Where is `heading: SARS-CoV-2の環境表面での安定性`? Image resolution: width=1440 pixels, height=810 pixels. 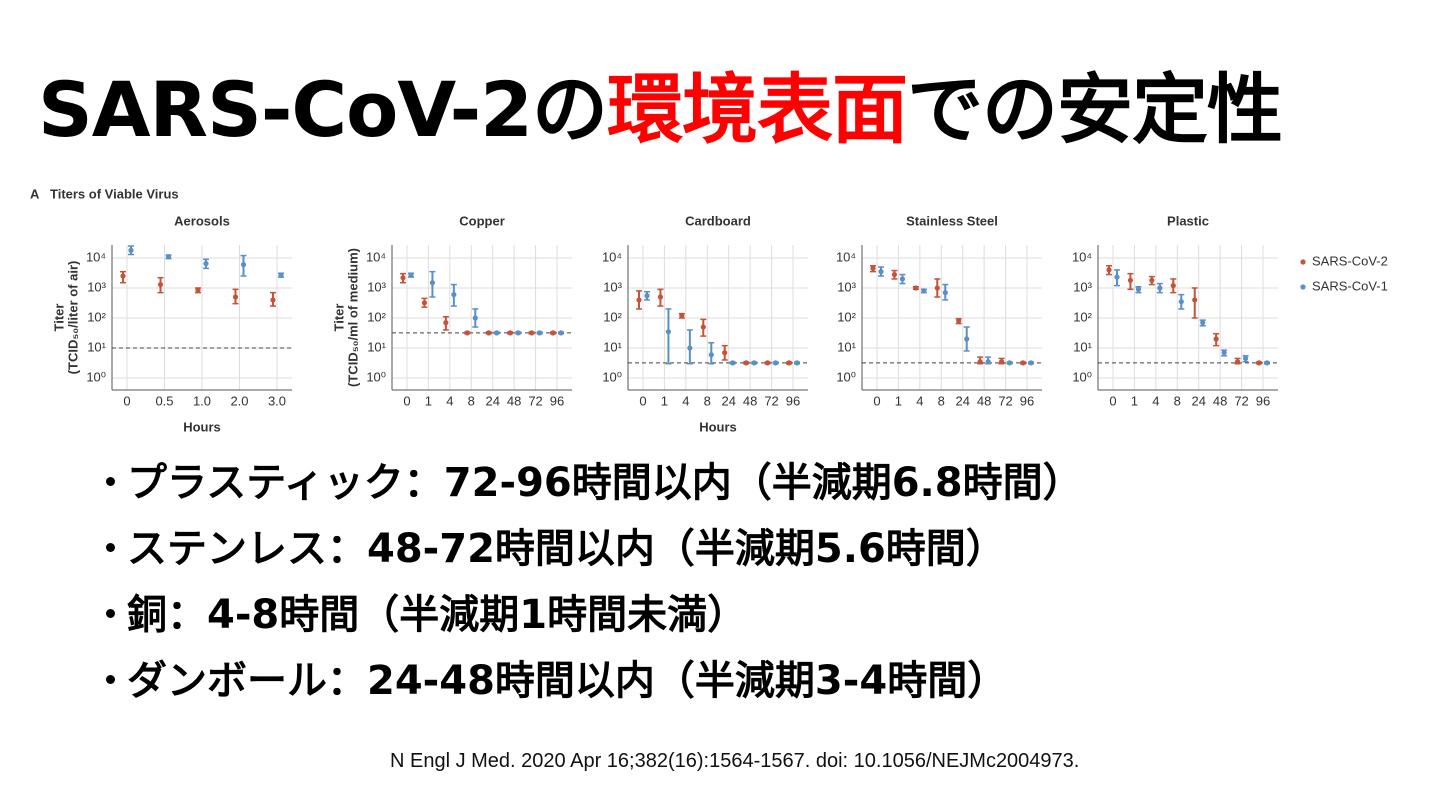
heading: SARS-CoV-2の環境表面での安定性 is located at coordinates (660, 103).